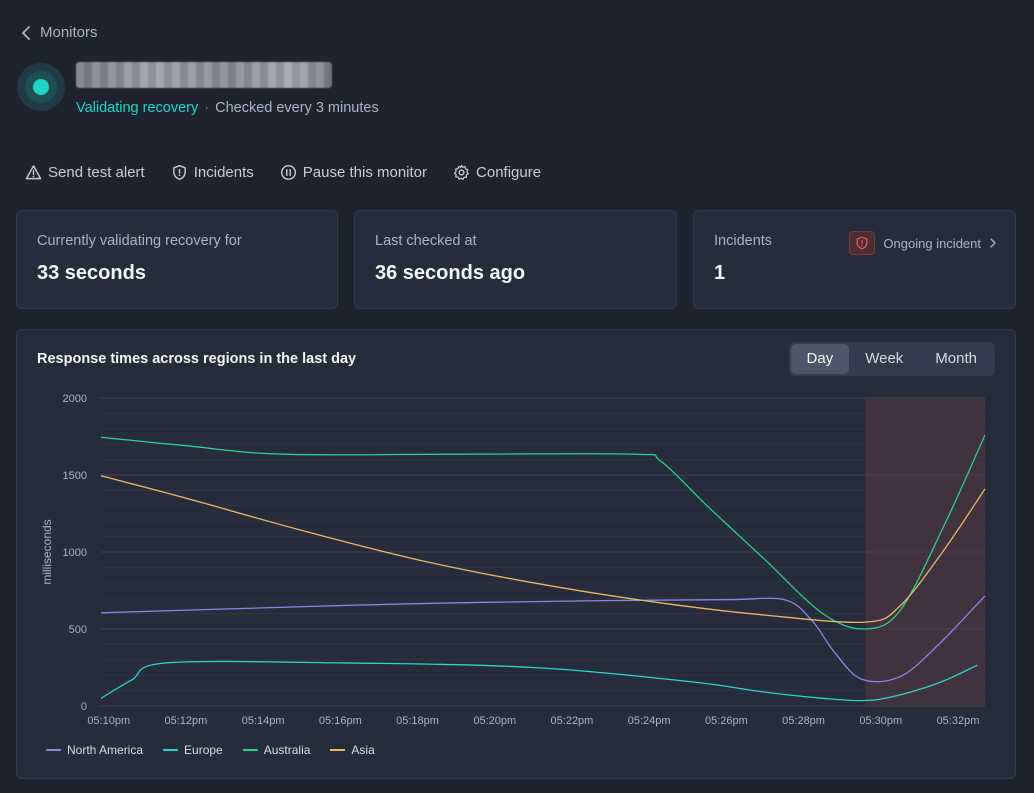 The height and width of the screenshot is (793, 1034). What do you see at coordinates (743, 241) in the screenshot?
I see `incidents-count-label: Incidents` at bounding box center [743, 241].